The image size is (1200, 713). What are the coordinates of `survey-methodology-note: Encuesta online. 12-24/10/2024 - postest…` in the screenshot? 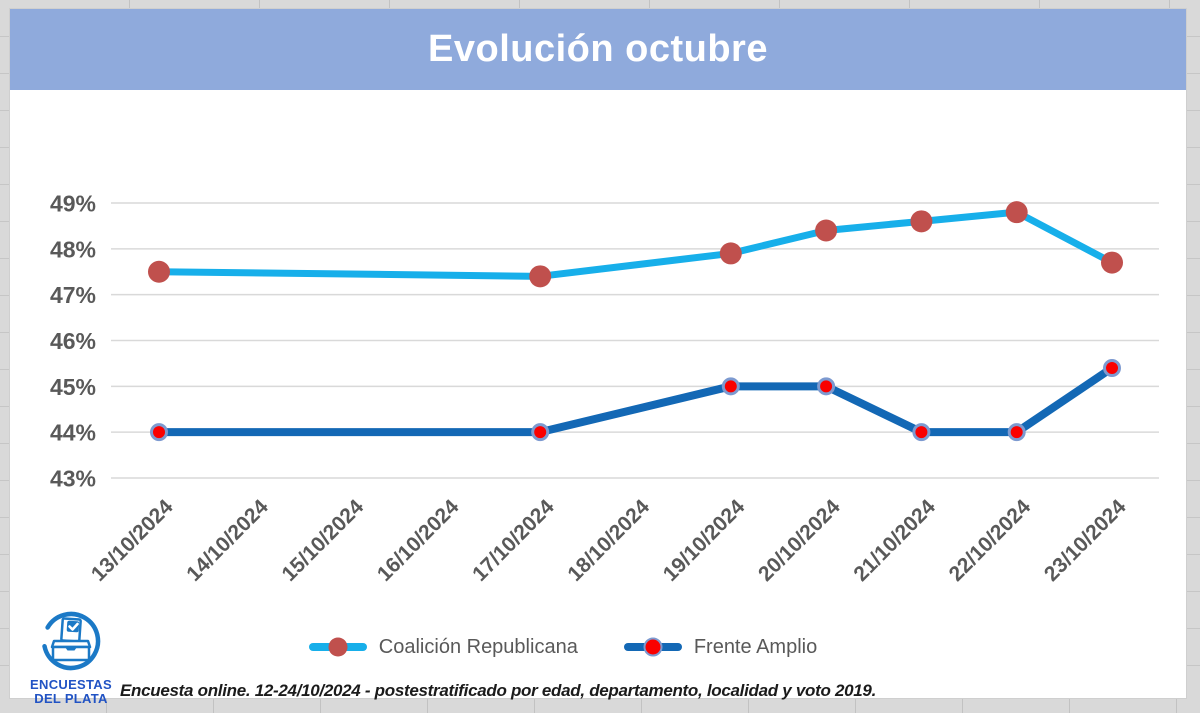 It's located at (498, 690).